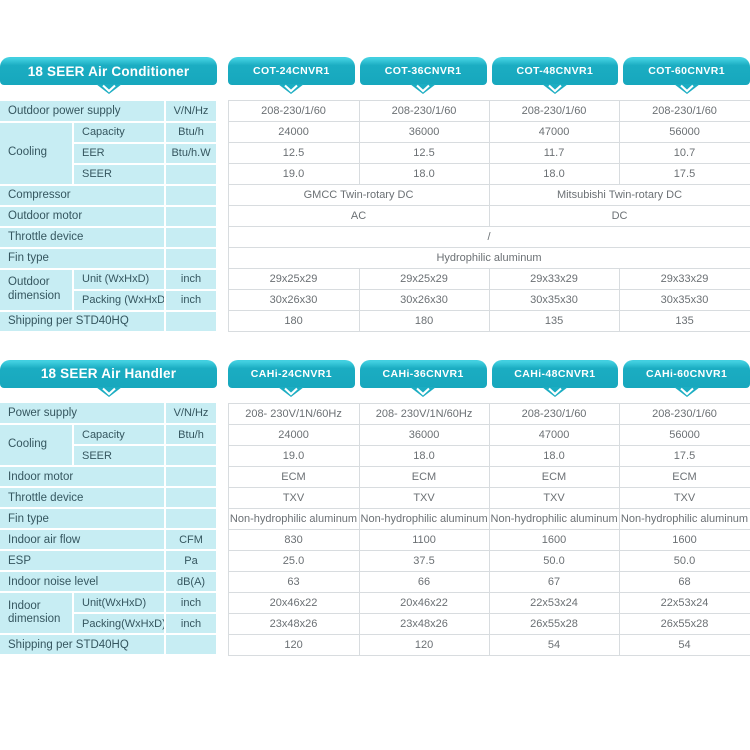 Image resolution: width=750 pixels, height=750 pixels. I want to click on model-tab: CAHi-60CNVR1, so click(686, 378).